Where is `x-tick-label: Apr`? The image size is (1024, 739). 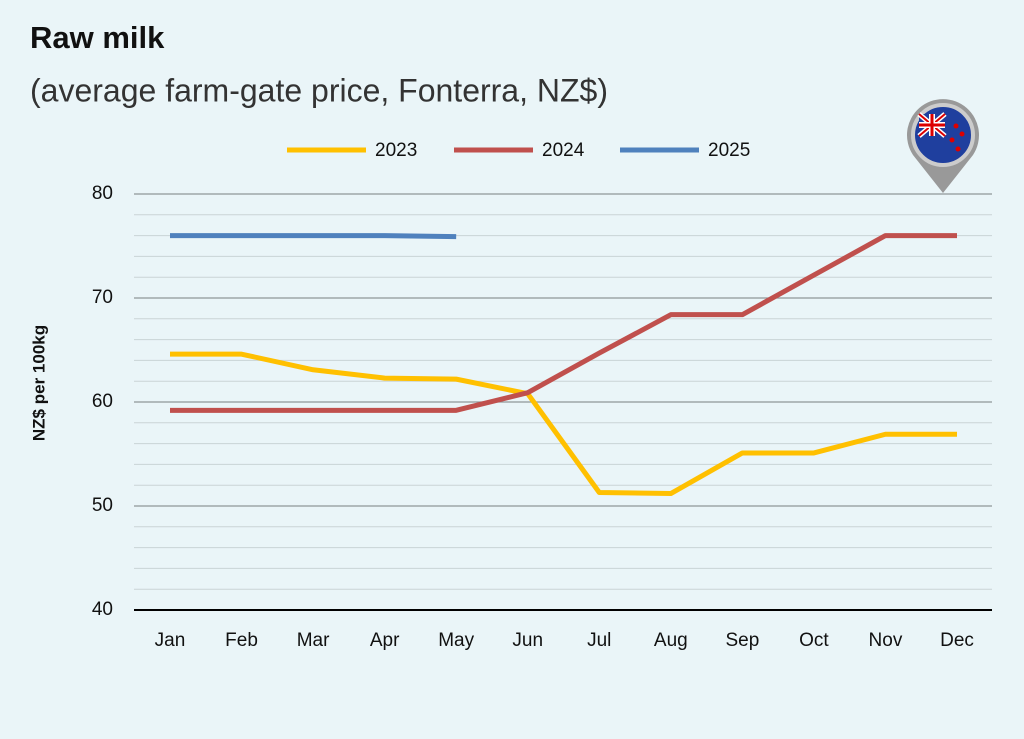 x-tick-label: Apr is located at coordinates (385, 640).